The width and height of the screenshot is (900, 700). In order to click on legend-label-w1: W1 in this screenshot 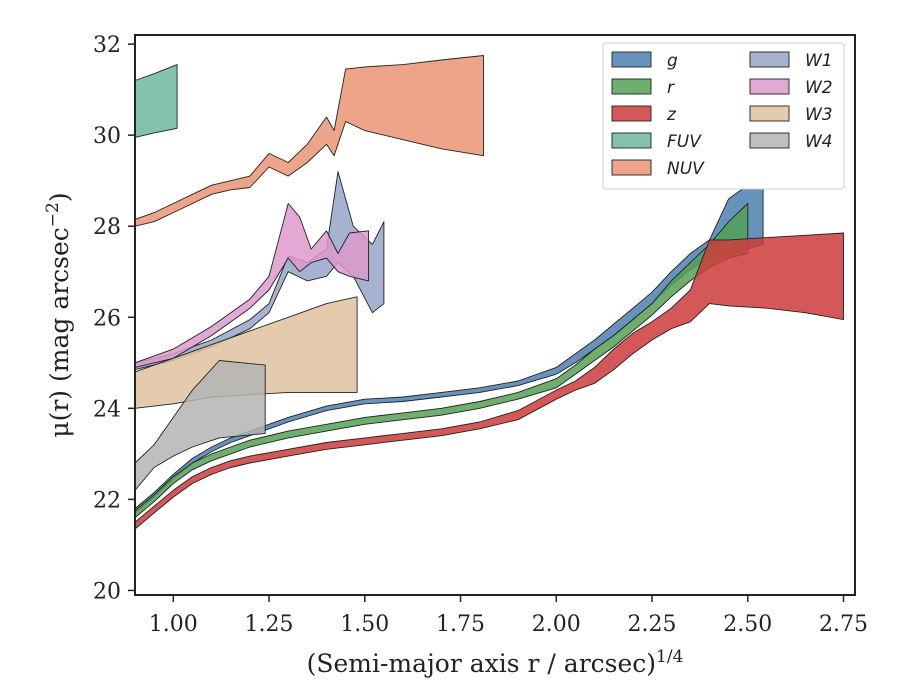, I will do `click(819, 61)`.